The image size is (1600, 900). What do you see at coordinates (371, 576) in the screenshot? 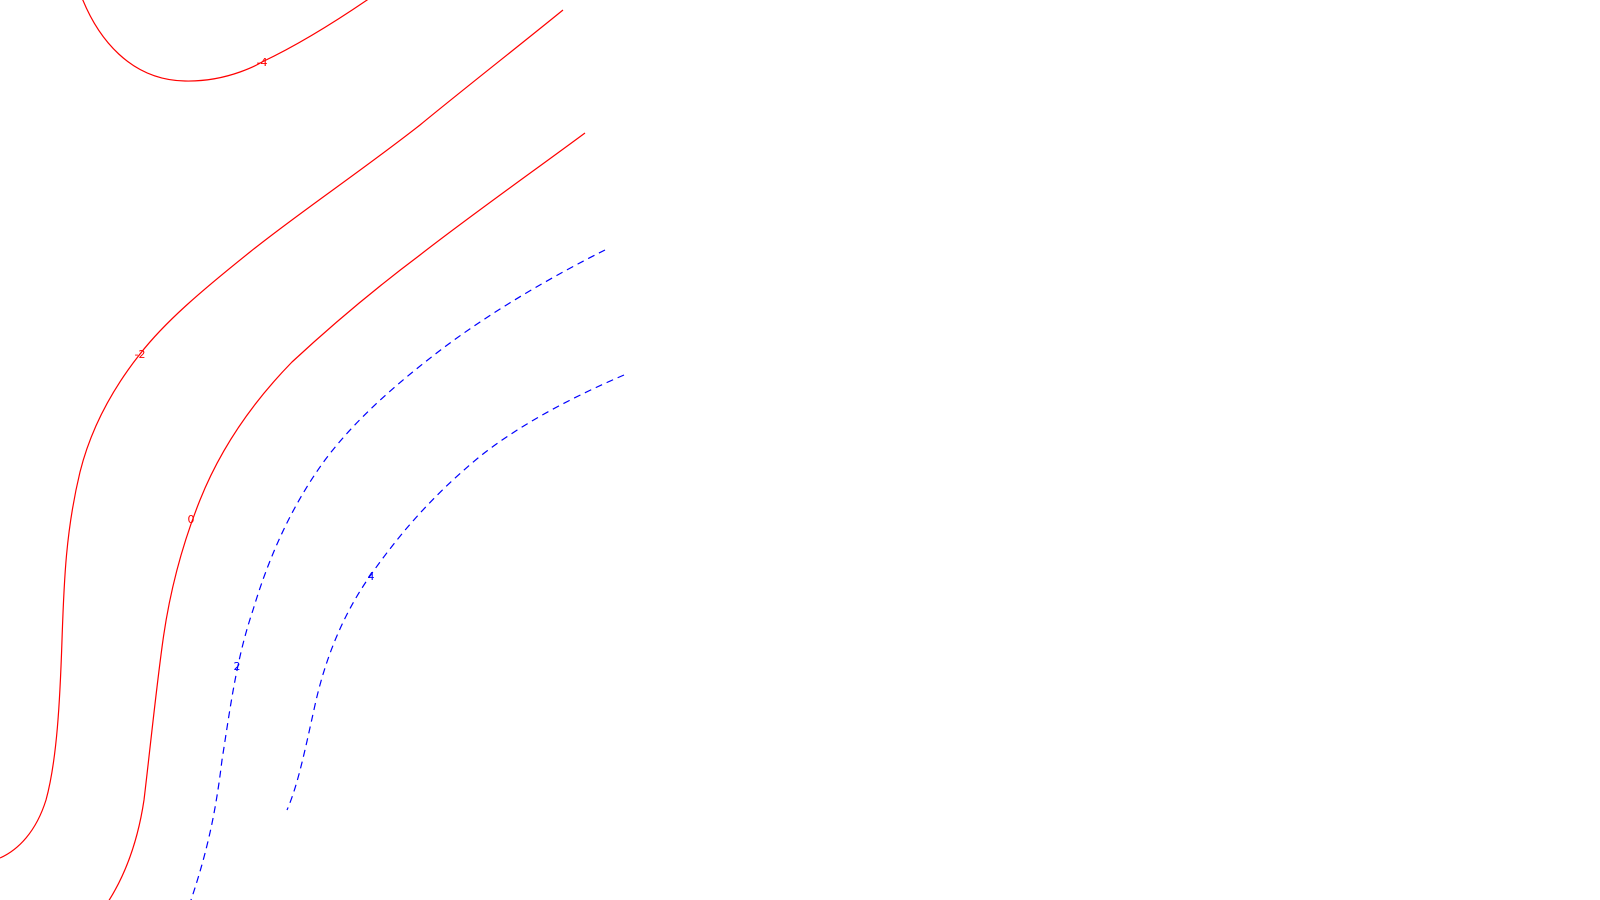
I see `contour-label-plus-4: 4` at bounding box center [371, 576].